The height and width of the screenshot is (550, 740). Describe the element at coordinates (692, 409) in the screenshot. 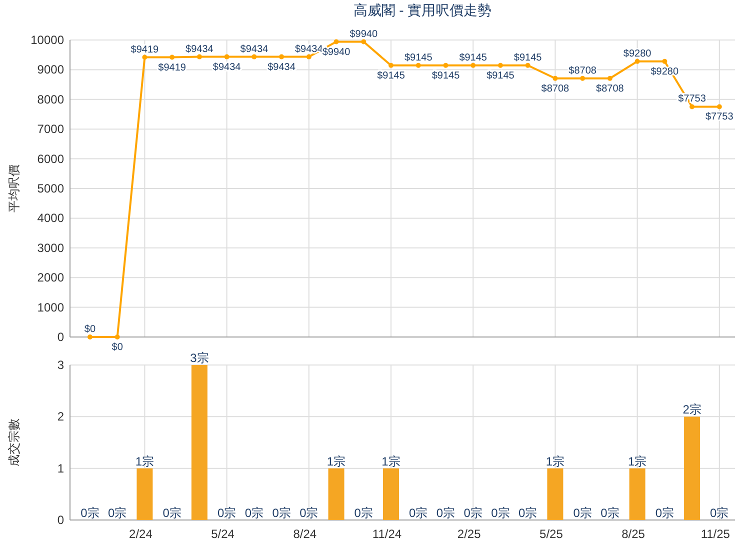

I see `data-label: 2宗` at that location.